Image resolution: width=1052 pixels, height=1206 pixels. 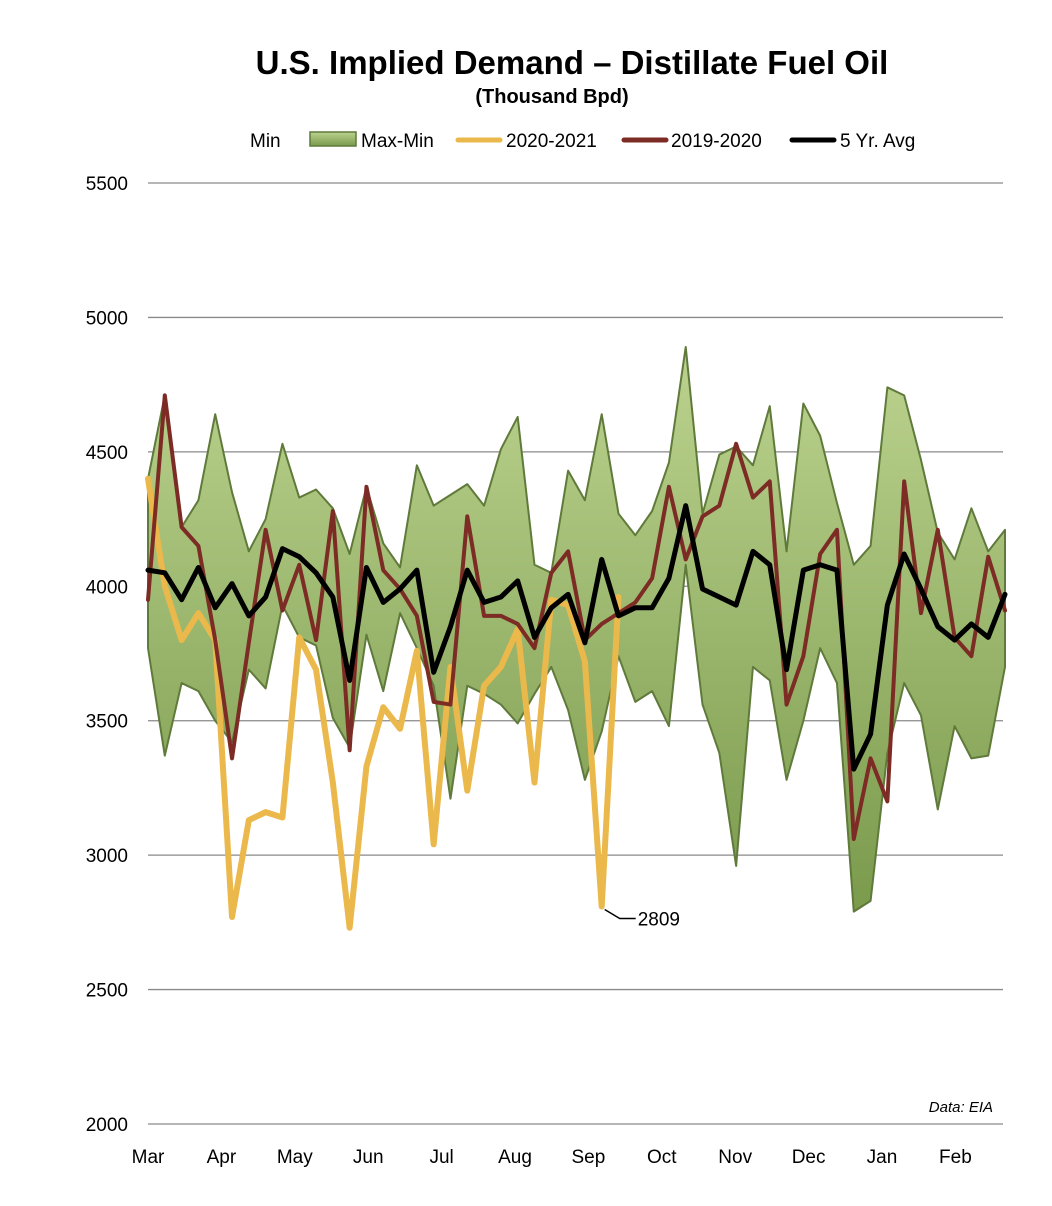 What do you see at coordinates (107, 453) in the screenshot?
I see `y-tick-label: 4500` at bounding box center [107, 453].